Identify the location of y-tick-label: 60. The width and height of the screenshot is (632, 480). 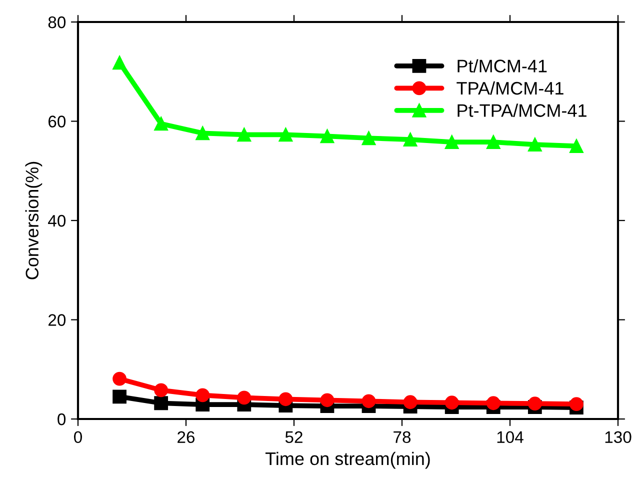
(57, 122).